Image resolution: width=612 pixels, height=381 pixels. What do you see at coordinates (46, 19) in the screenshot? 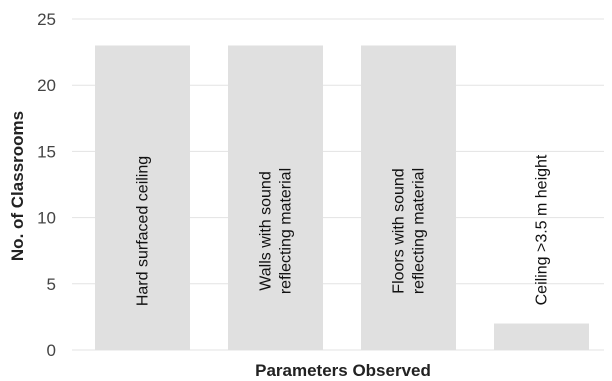
I see `y-tick-label: 25` at bounding box center [46, 19].